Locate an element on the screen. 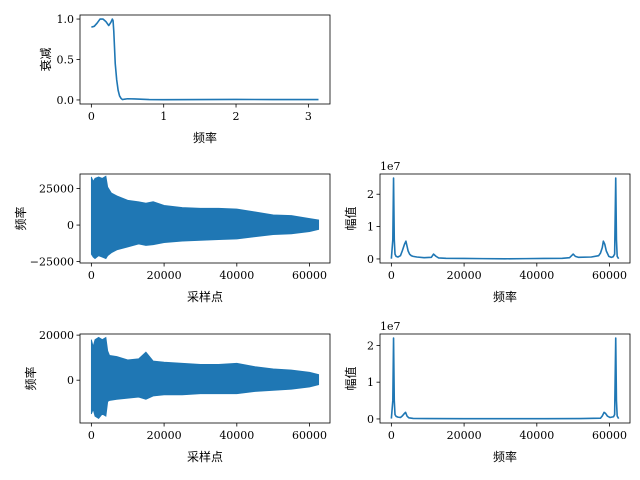  subplot-spectrum-2: 0 20000 40000 60000 0 1 2 1e7 频率 幅值 is located at coordinates (487, 392).